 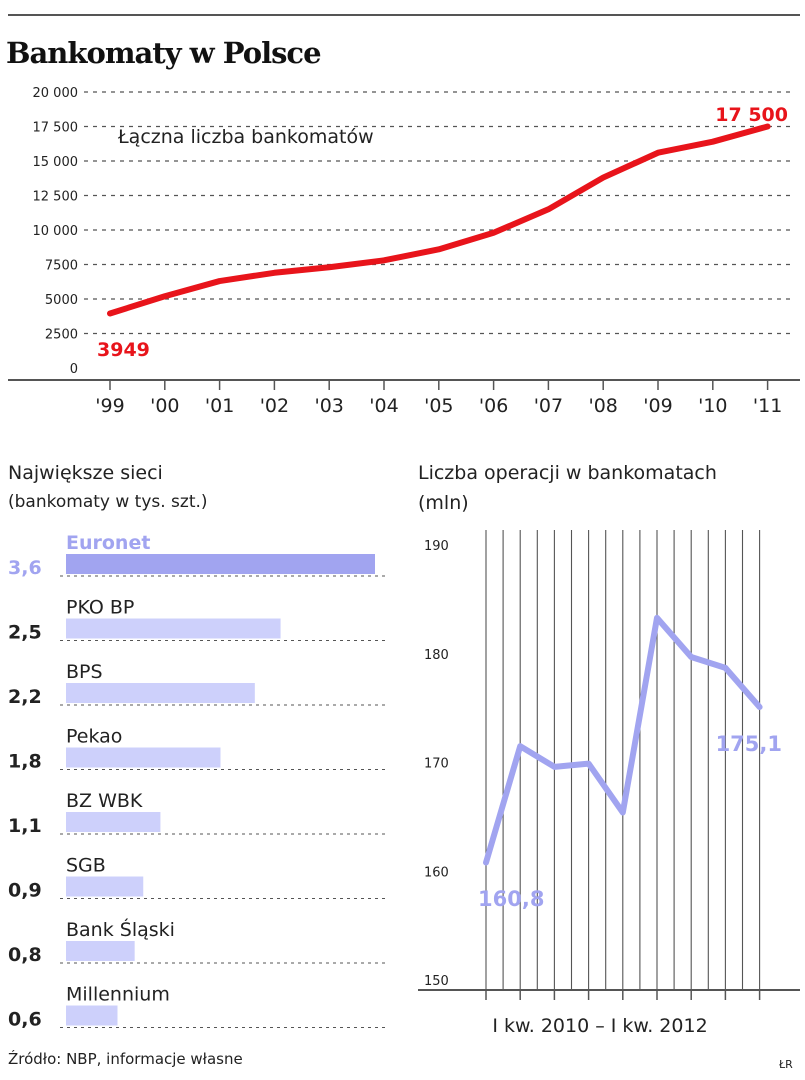 I want to click on data-label-last: 17 500, so click(x=751, y=115).